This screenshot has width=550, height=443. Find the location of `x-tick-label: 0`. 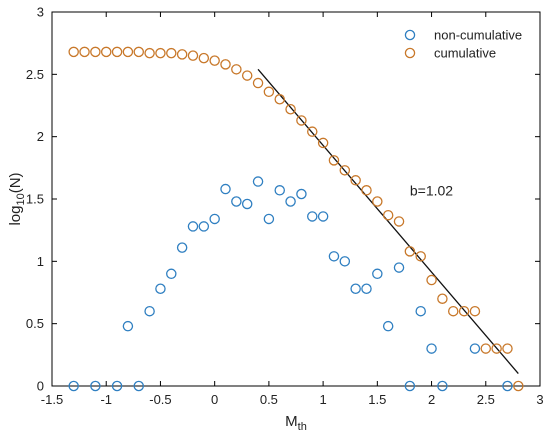

x-tick-label: 0 is located at coordinates (214, 399).